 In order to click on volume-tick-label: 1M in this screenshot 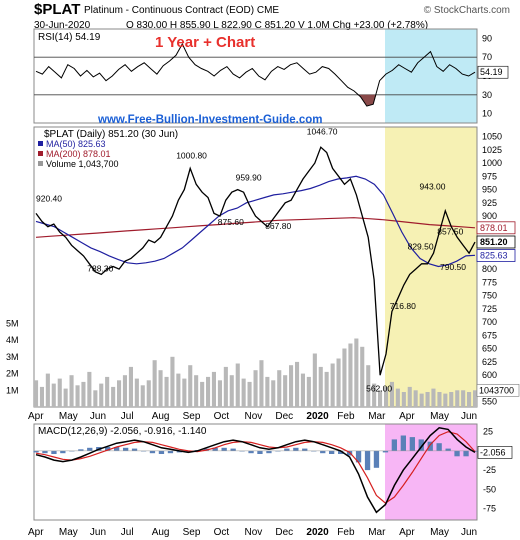, I will do `click(12, 390)`.